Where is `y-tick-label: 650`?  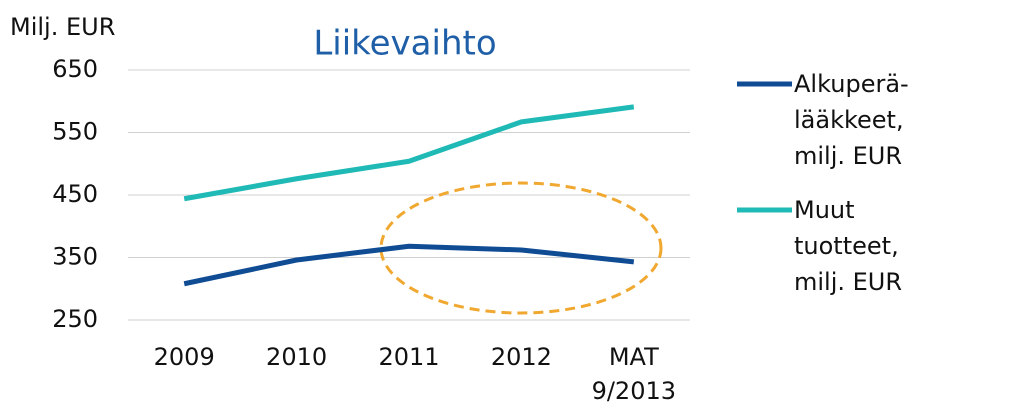 y-tick-label: 650 is located at coordinates (75, 69).